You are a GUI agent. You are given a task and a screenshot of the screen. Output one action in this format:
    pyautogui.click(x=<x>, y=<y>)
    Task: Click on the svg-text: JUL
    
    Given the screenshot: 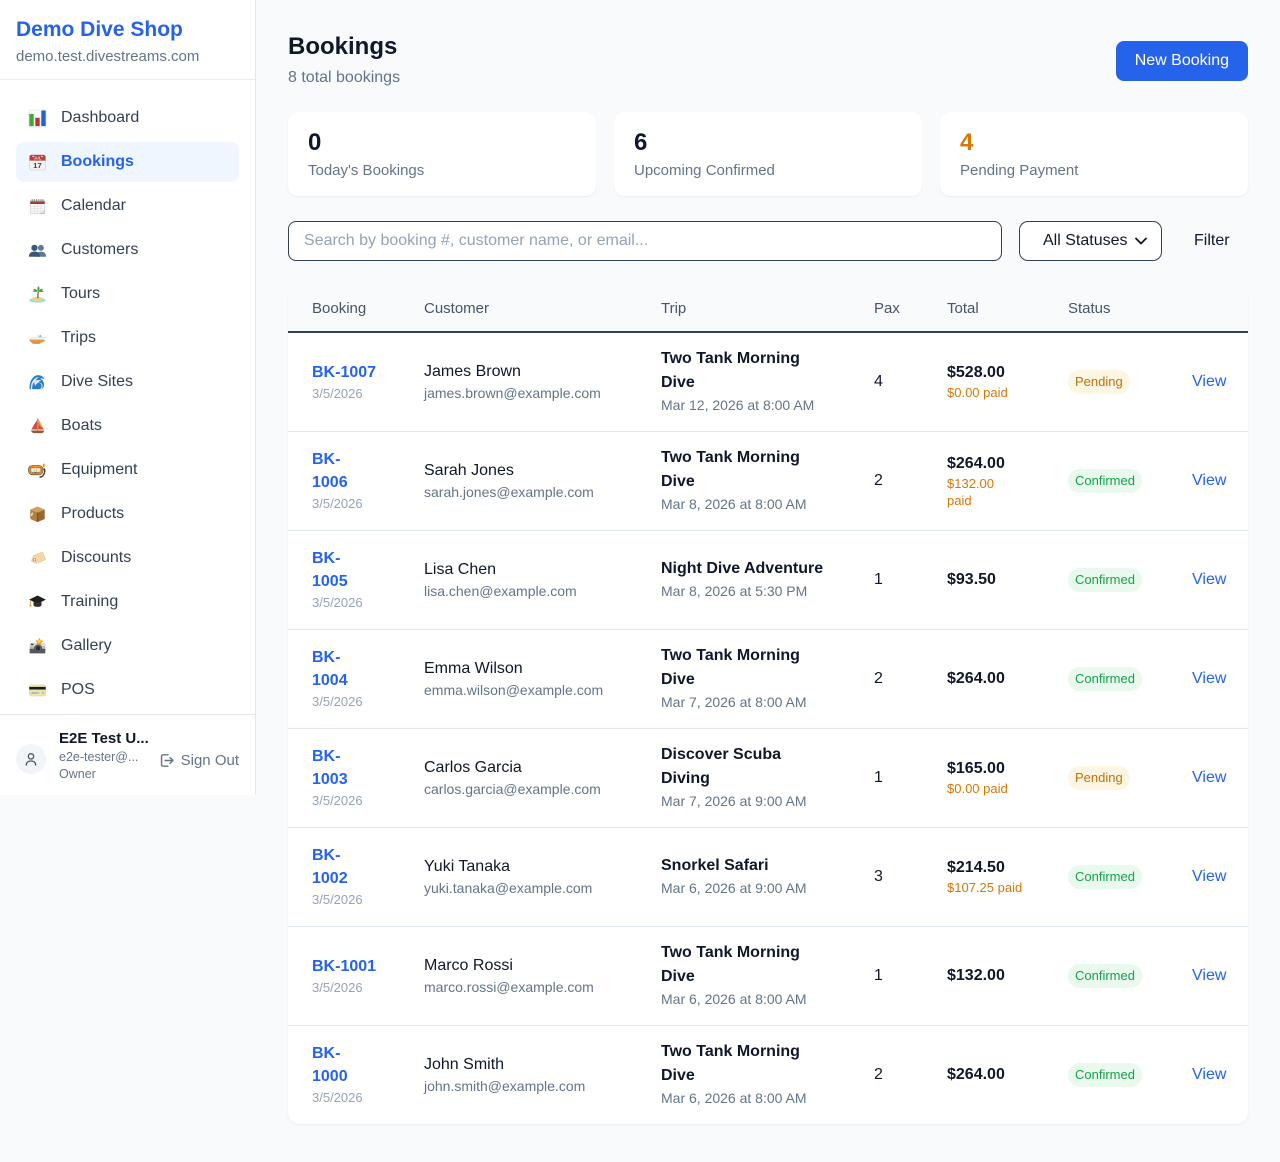 What is the action you would take?
    pyautogui.click(x=38, y=157)
    